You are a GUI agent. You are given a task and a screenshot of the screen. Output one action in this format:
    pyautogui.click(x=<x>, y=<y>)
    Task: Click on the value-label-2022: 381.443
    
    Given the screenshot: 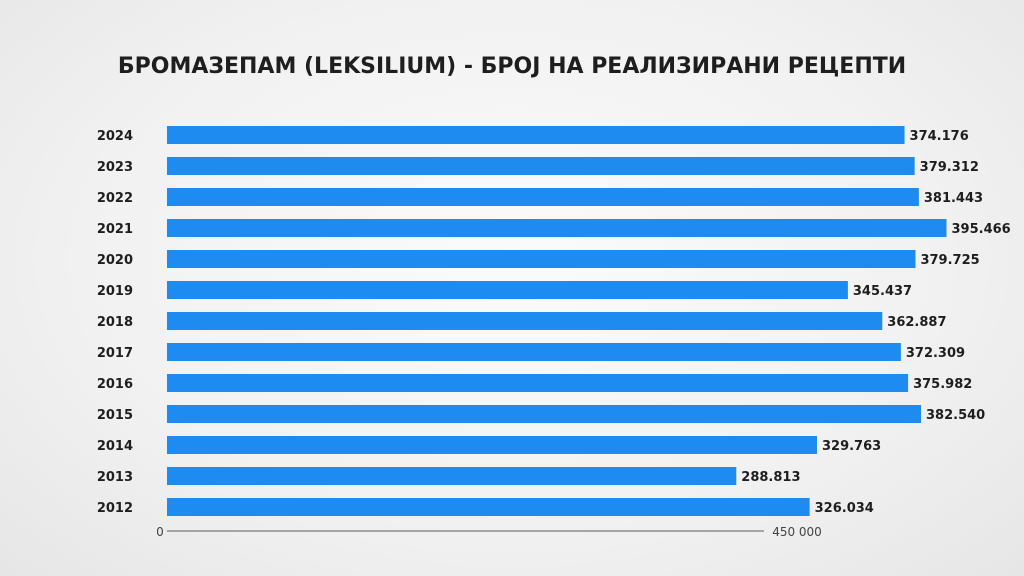 What is the action you would take?
    pyautogui.click(x=953, y=198)
    